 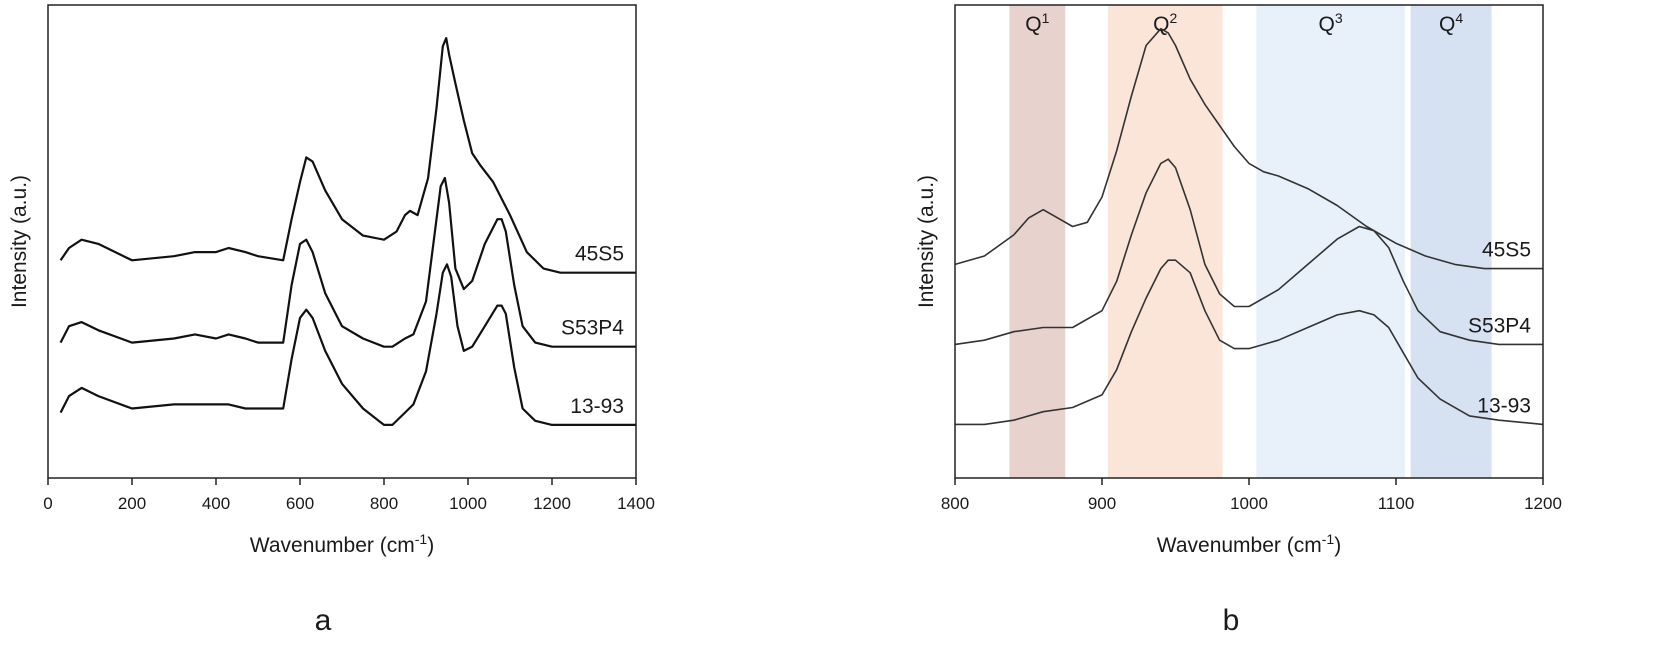 What do you see at coordinates (19, 241) in the screenshot?
I see `panel-a-y-axis-label: Intensity (a.u.)` at bounding box center [19, 241].